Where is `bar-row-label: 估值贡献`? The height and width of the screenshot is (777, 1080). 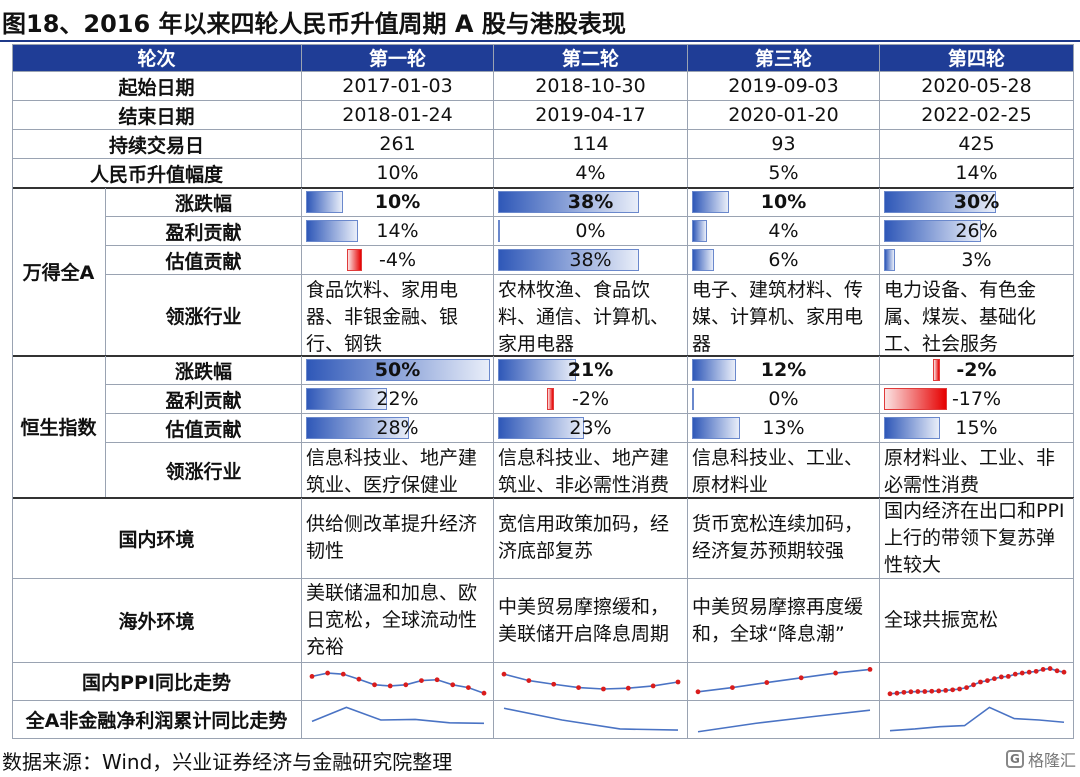
bar-row-label: 估值贡献 is located at coordinates (204, 428).